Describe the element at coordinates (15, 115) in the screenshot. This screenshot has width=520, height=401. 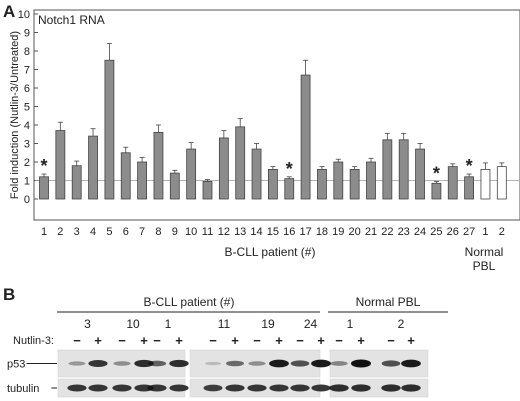
I see `y-axis-label: Fold induction (Nutlin-3/Untreated)` at that location.